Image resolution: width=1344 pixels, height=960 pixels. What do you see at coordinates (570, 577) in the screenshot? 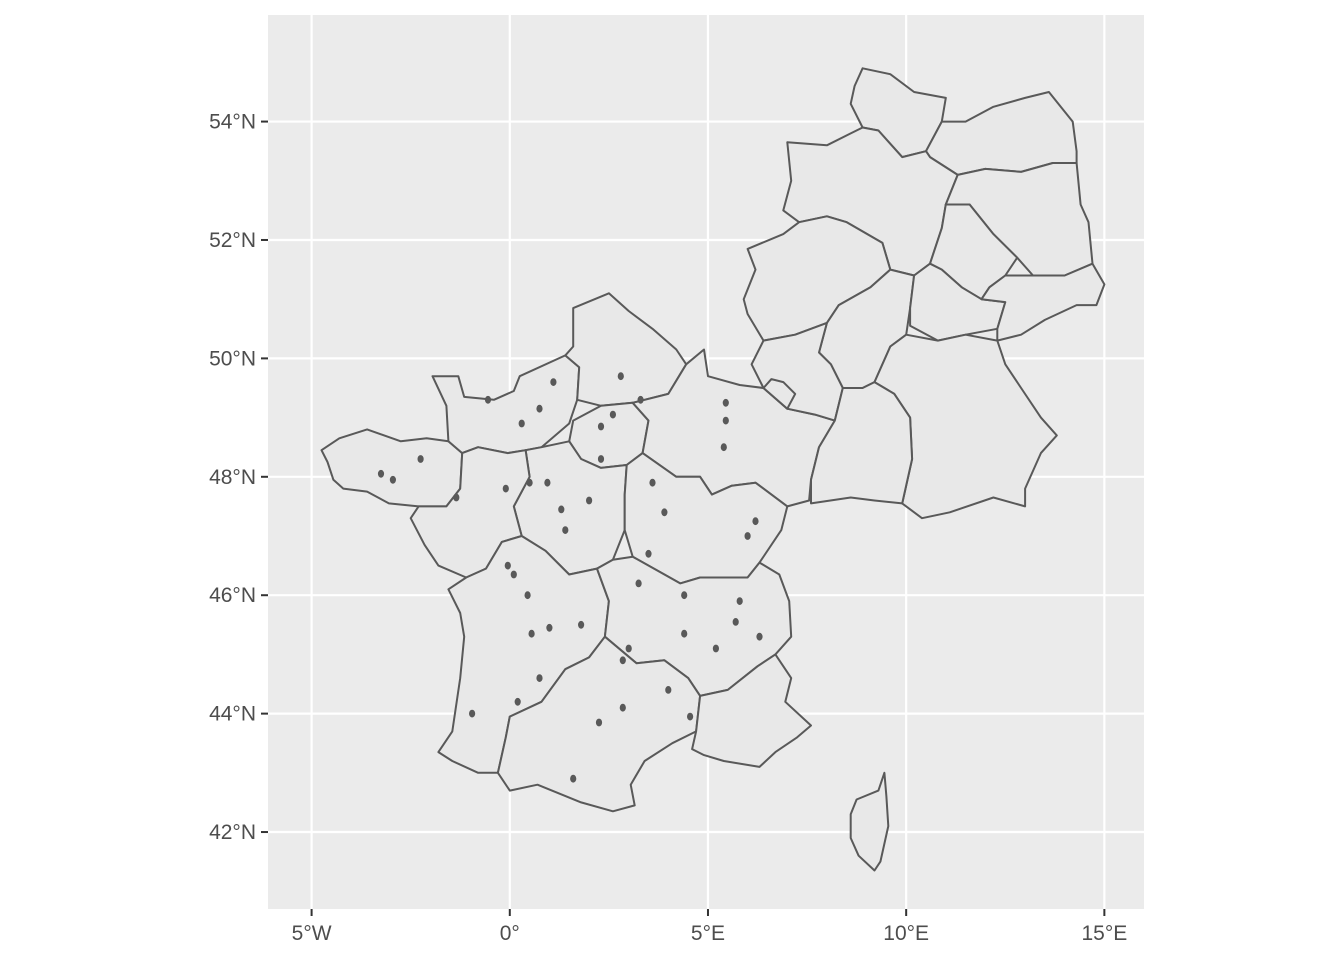
I see `islets-layer` at bounding box center [570, 577].